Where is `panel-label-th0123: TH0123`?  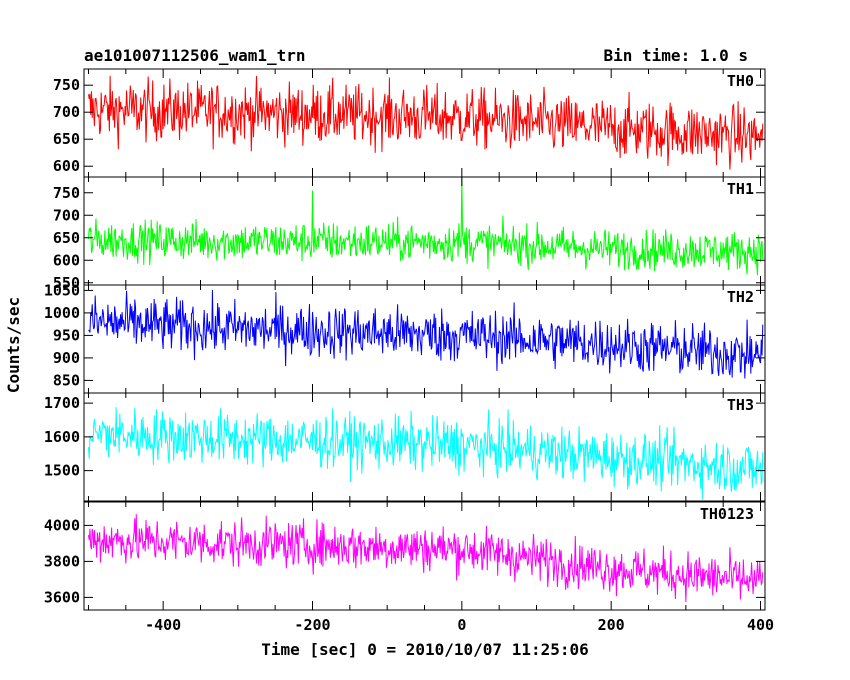 panel-label-th0123: TH0123 is located at coordinates (727, 514).